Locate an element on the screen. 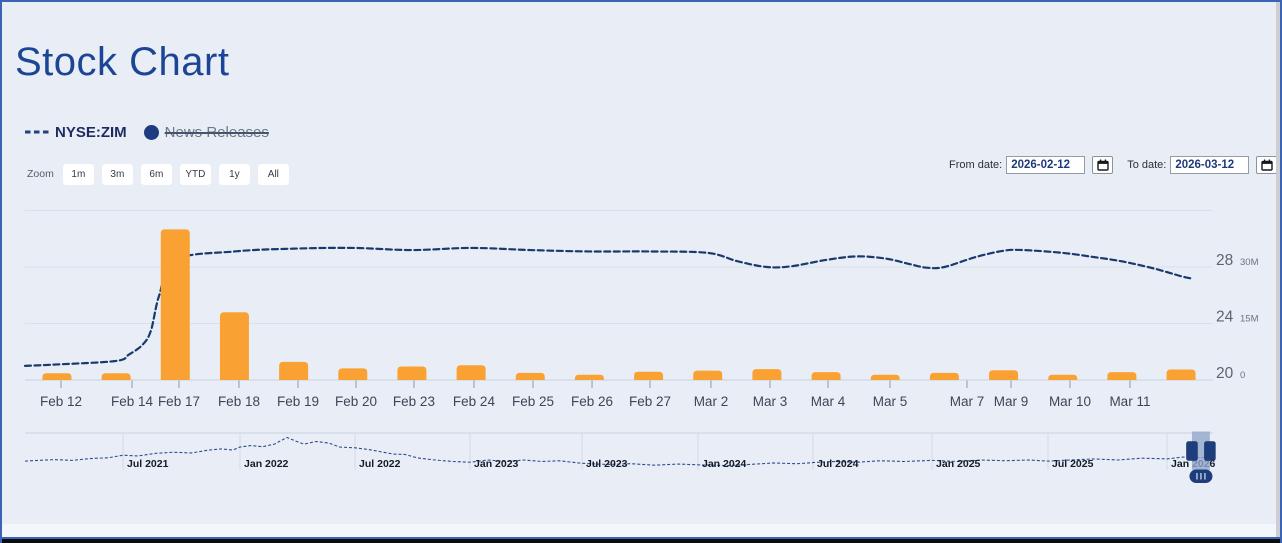 The image size is (1282, 543). price-axis-label: 28 is located at coordinates (1224, 260).